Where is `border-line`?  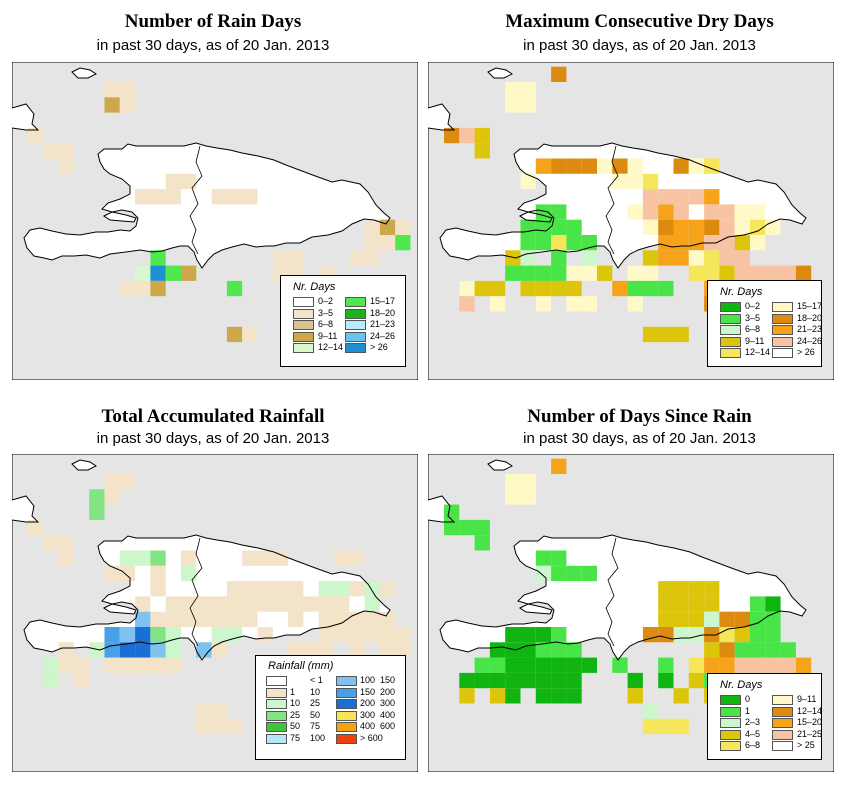 border-line is located at coordinates (612, 200).